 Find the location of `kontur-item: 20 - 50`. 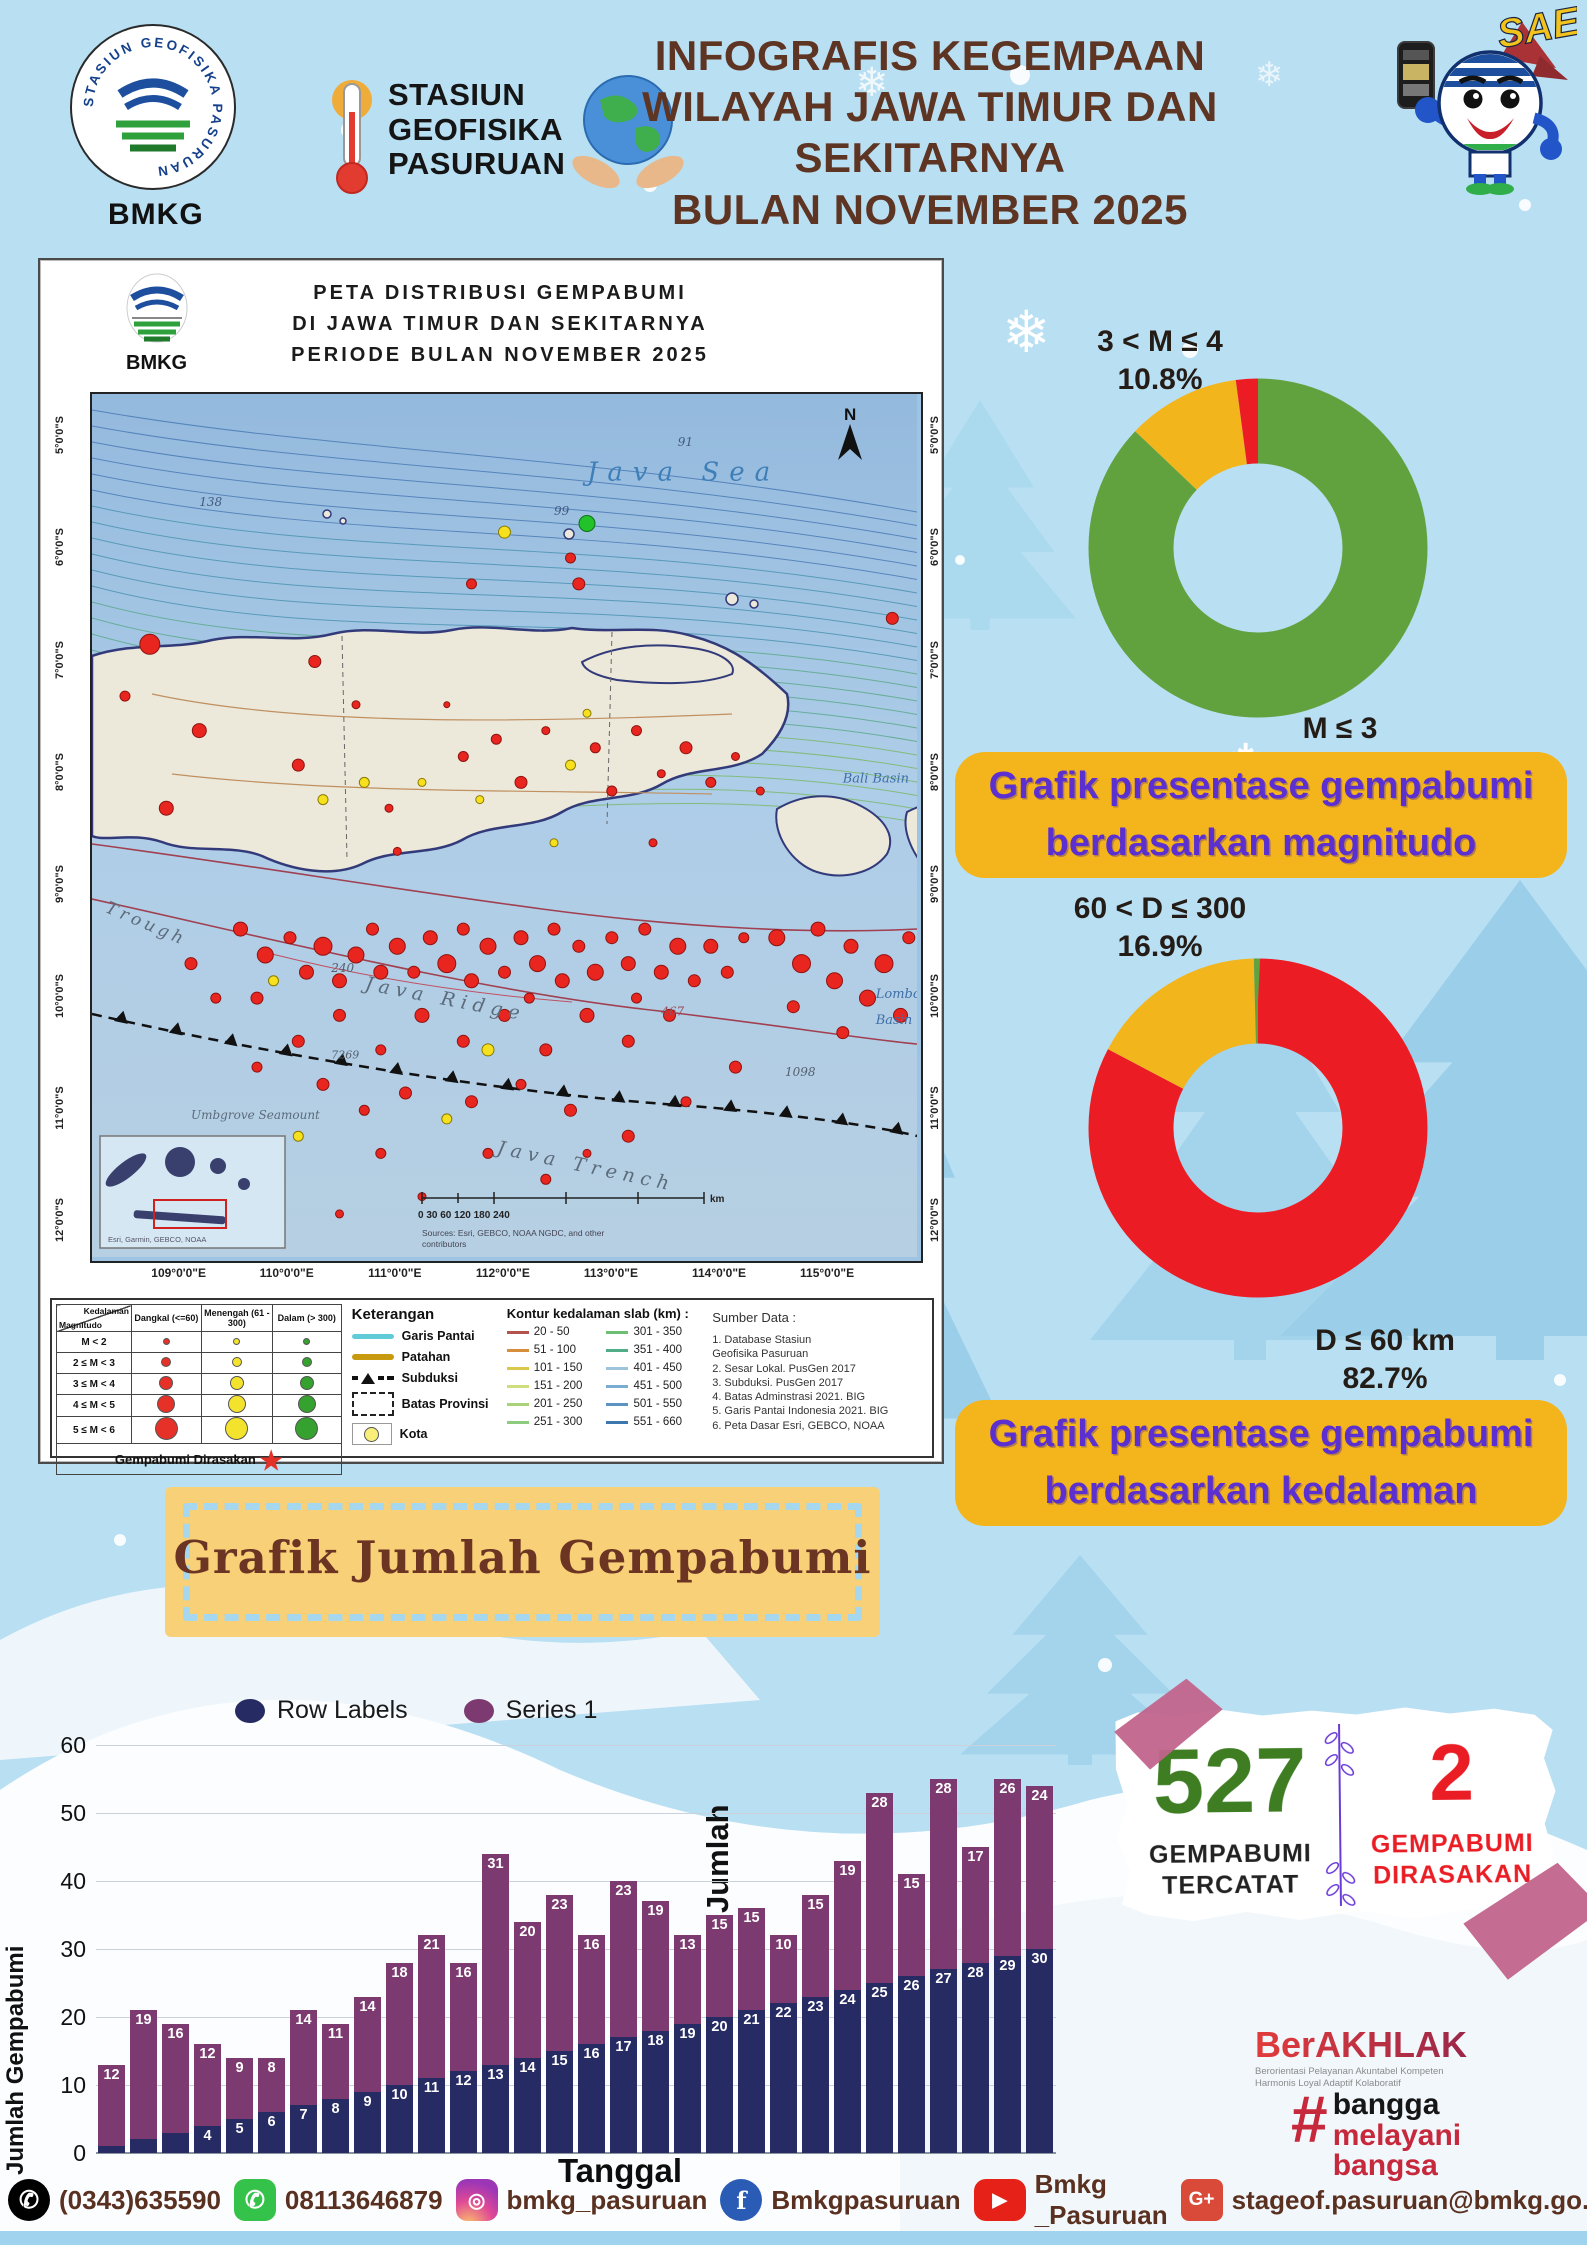

kontur-item: 20 - 50 is located at coordinates (555, 1332).